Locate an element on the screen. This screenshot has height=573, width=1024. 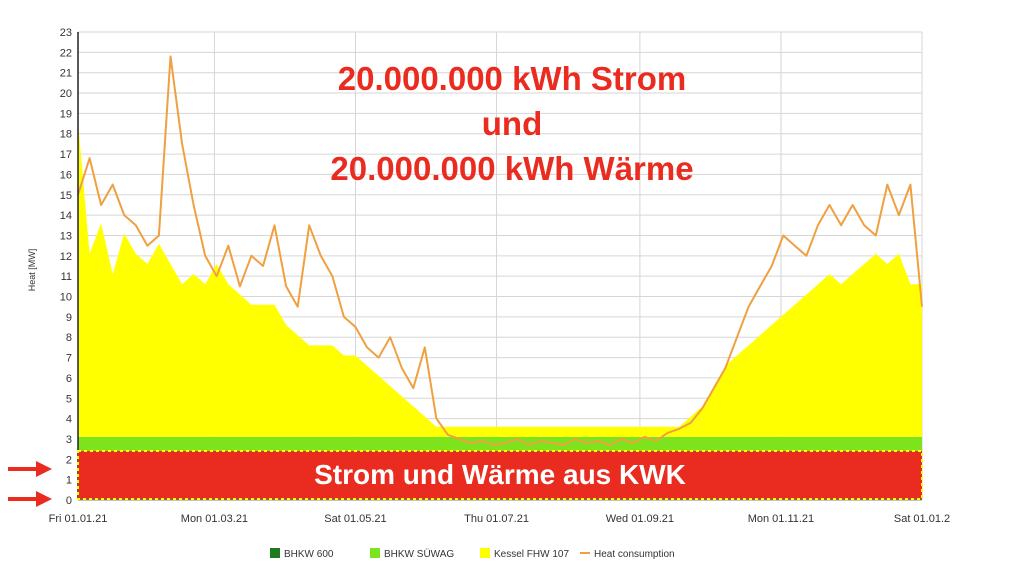
y-tick-label: 11 is located at coordinates (66, 277).